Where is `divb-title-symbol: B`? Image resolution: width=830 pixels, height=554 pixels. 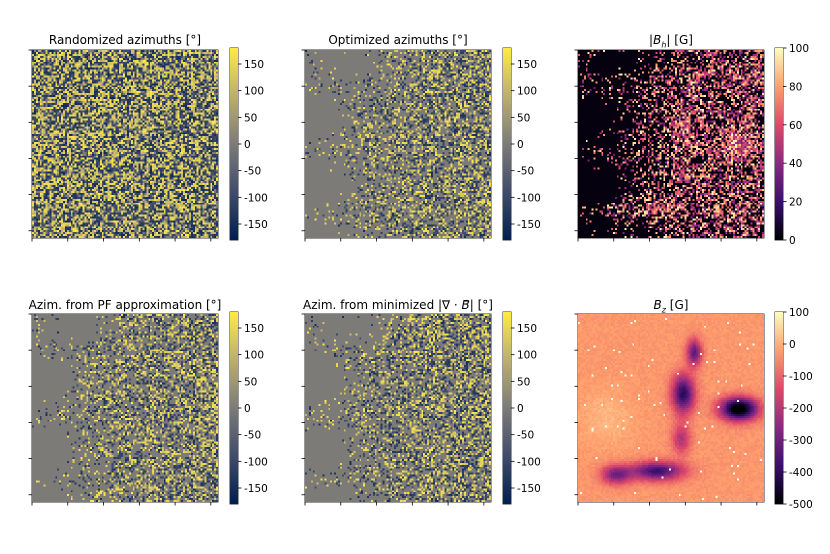 divb-title-symbol: B is located at coordinates (465, 305).